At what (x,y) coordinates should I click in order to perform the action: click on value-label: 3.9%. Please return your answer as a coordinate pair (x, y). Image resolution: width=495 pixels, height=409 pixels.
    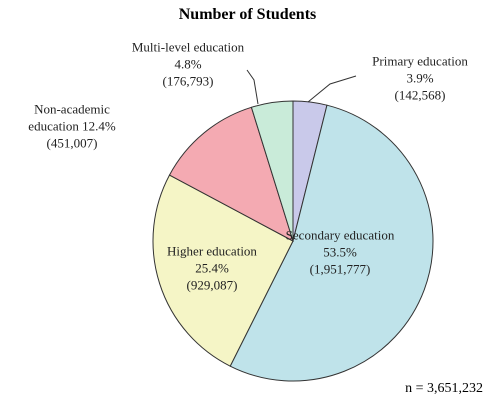
    Looking at the image, I should click on (420, 78).